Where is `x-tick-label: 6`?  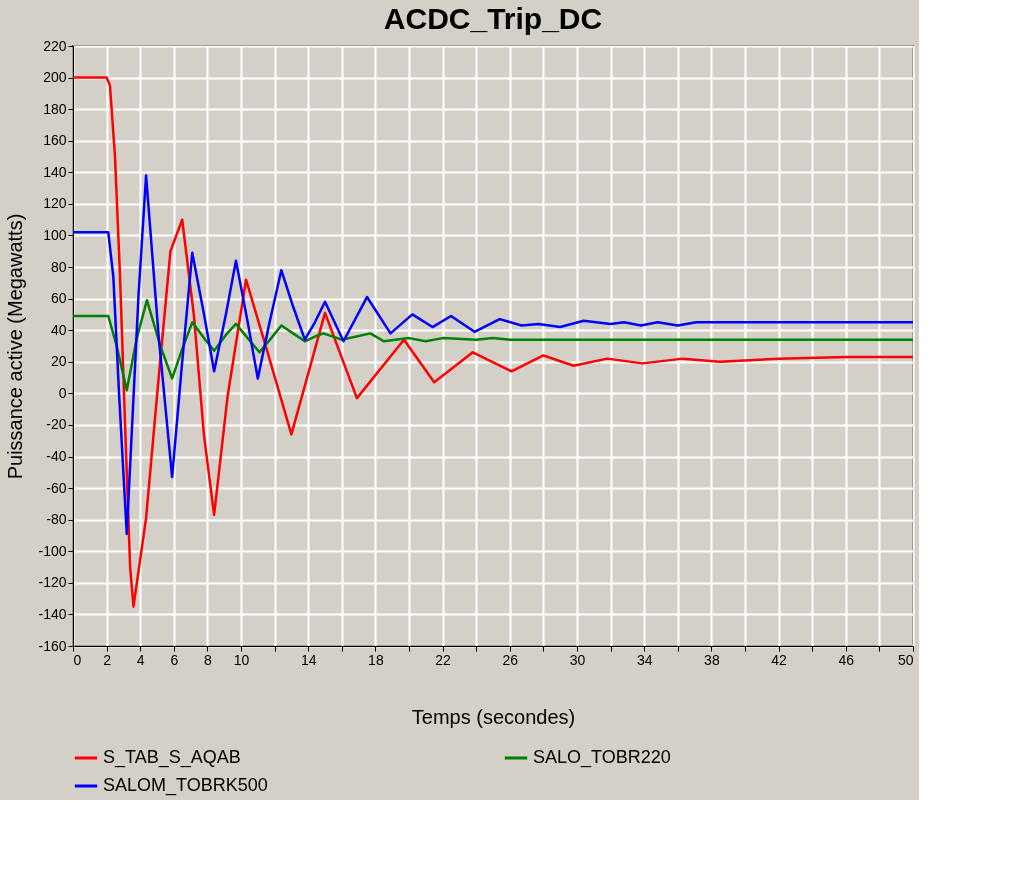 x-tick-label: 6 is located at coordinates (174, 659).